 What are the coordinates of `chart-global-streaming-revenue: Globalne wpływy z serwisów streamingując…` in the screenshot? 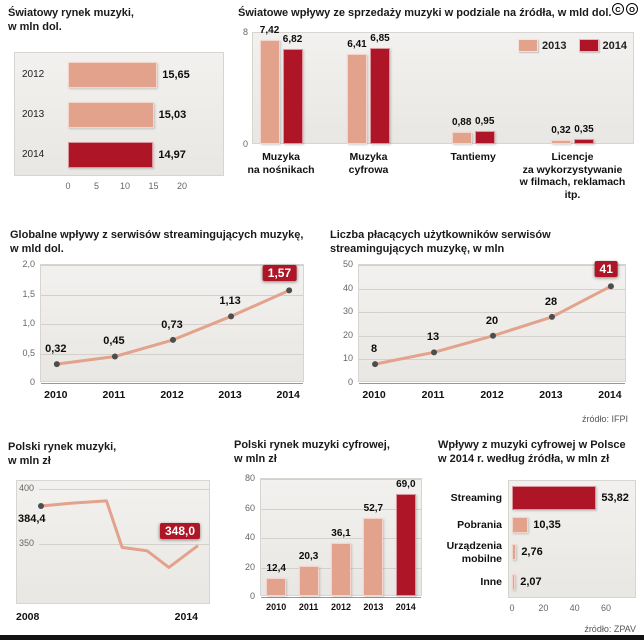 It's located at (162, 326).